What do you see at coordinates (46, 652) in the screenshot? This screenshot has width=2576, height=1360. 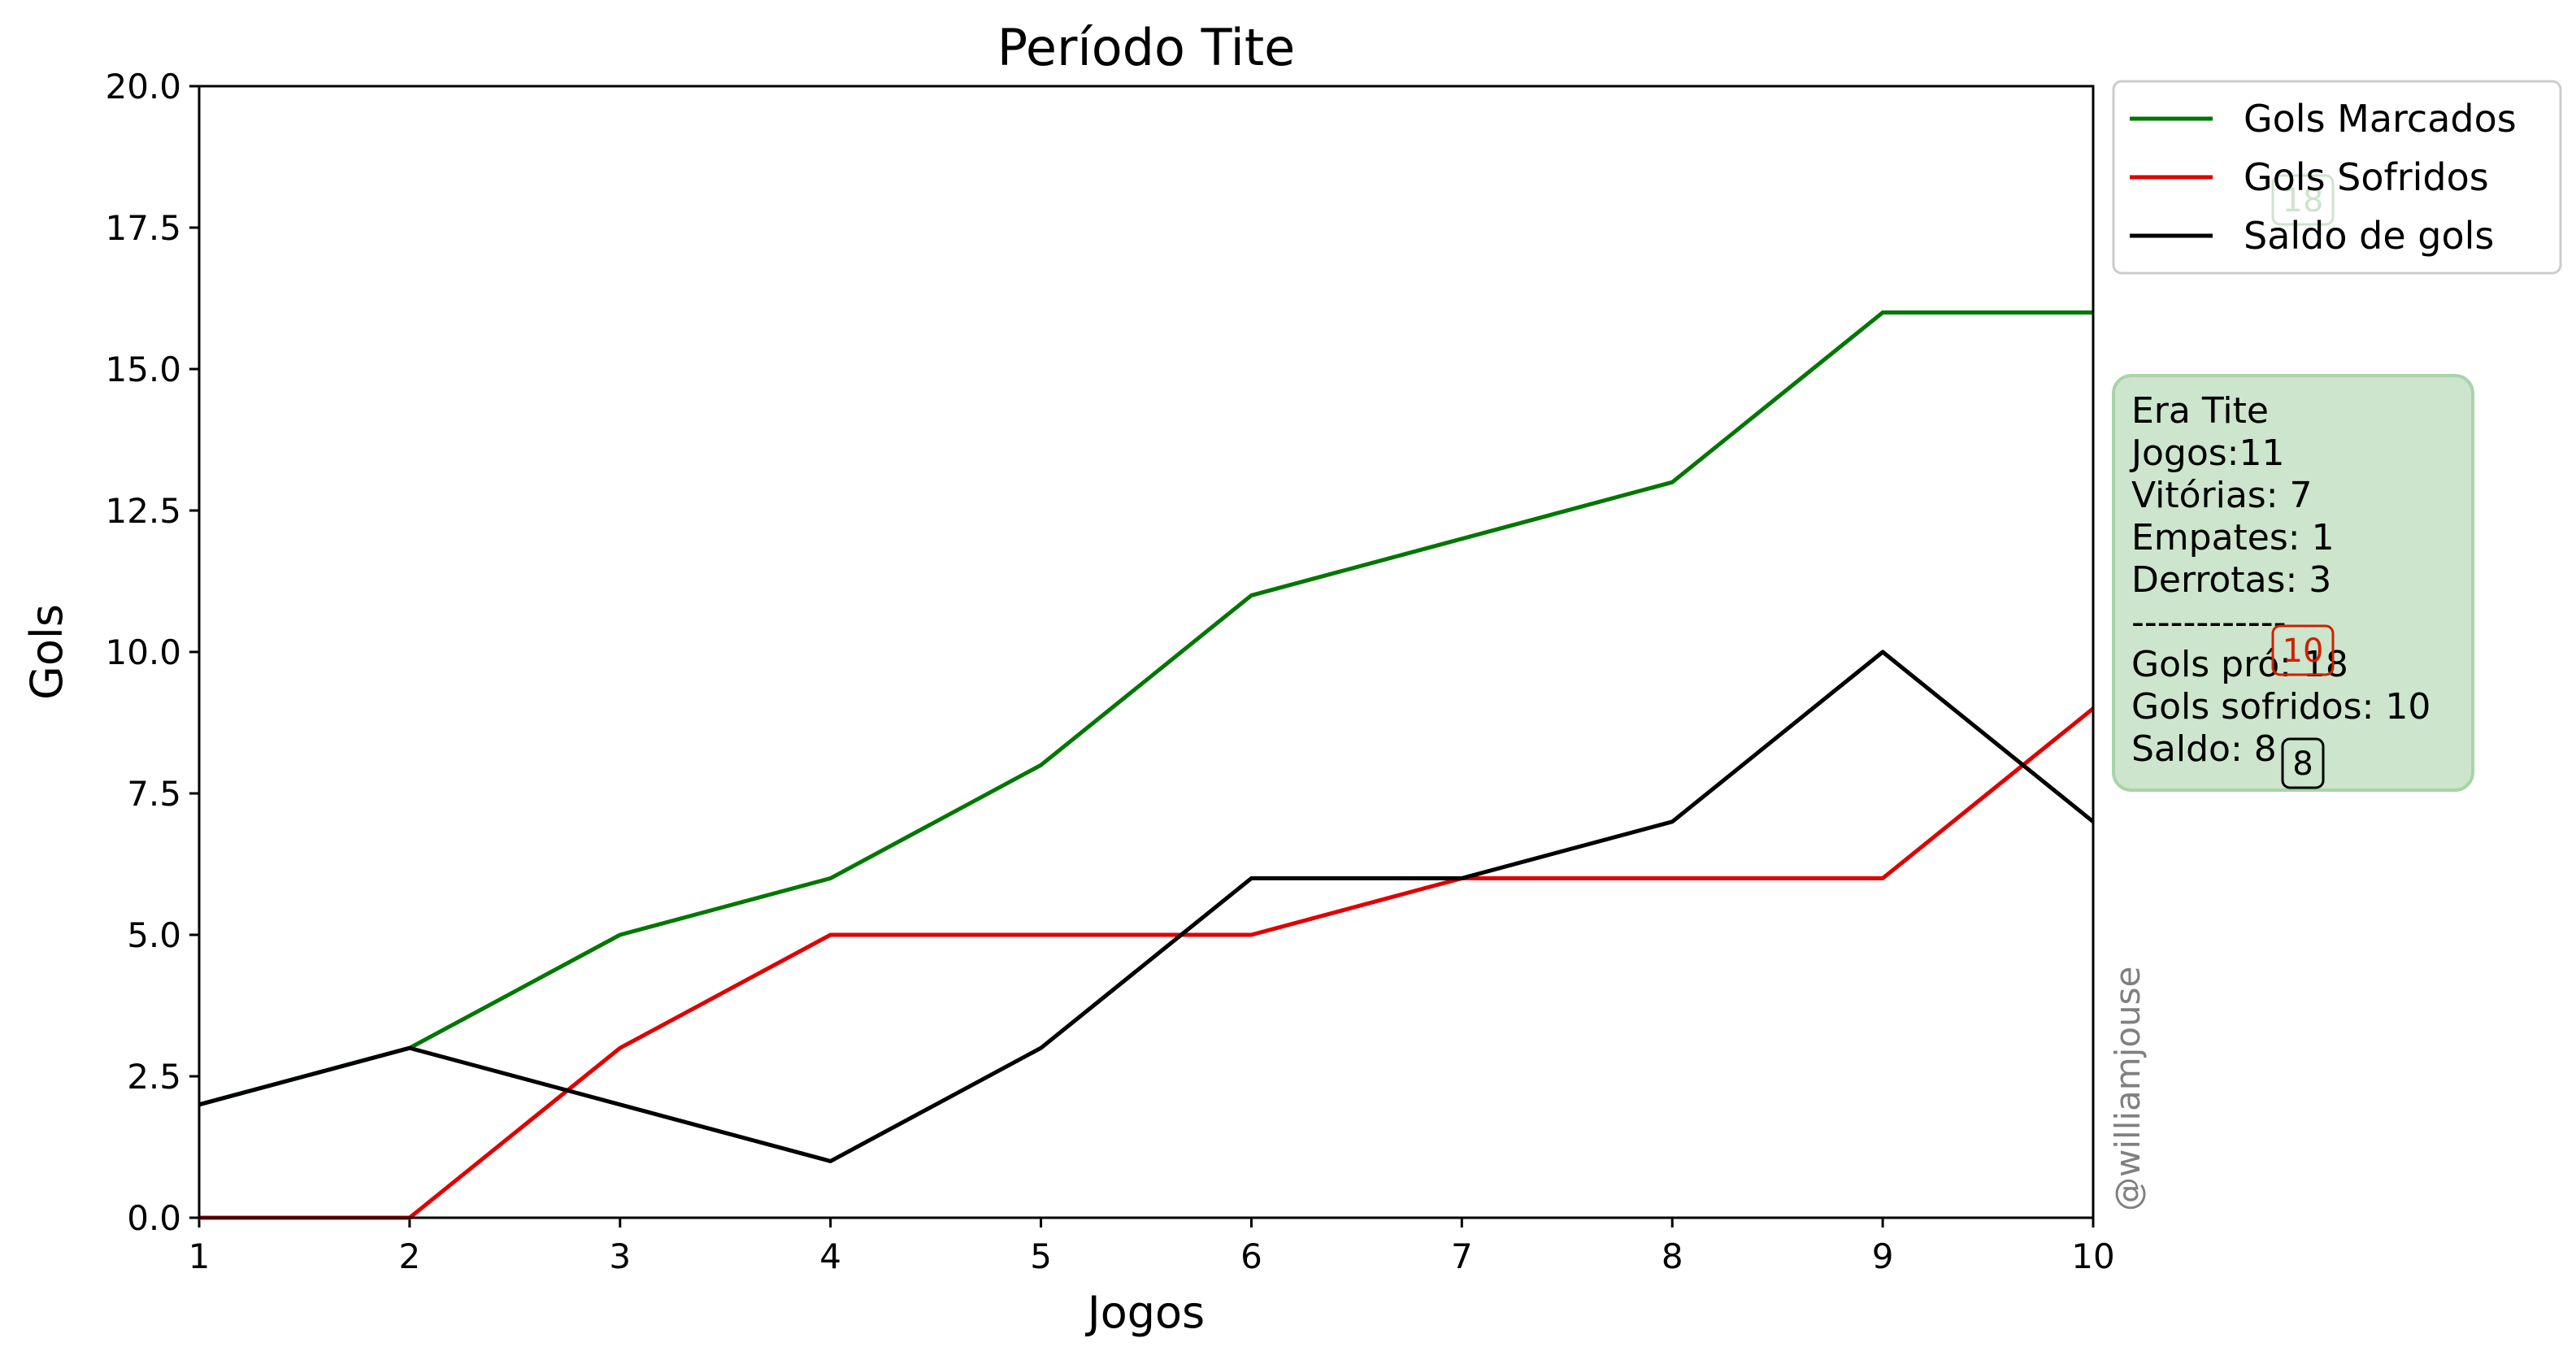 I see `y-axis-title: Gols` at bounding box center [46, 652].